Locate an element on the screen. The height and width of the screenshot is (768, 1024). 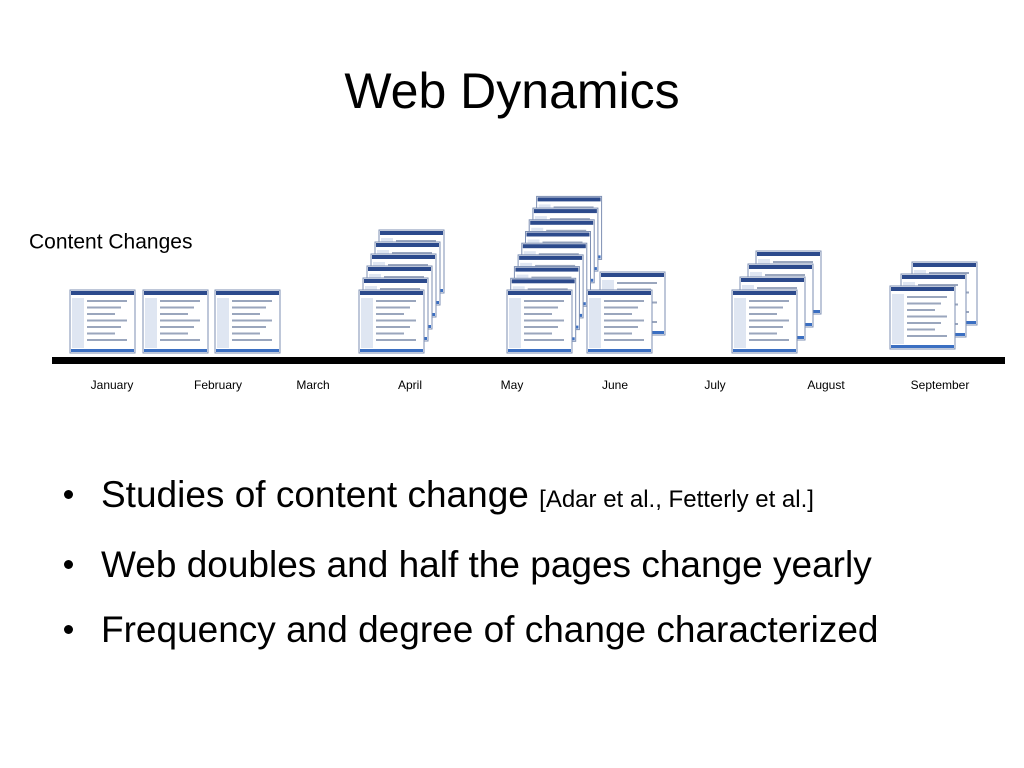
month-label: February is located at coordinates (218, 385).